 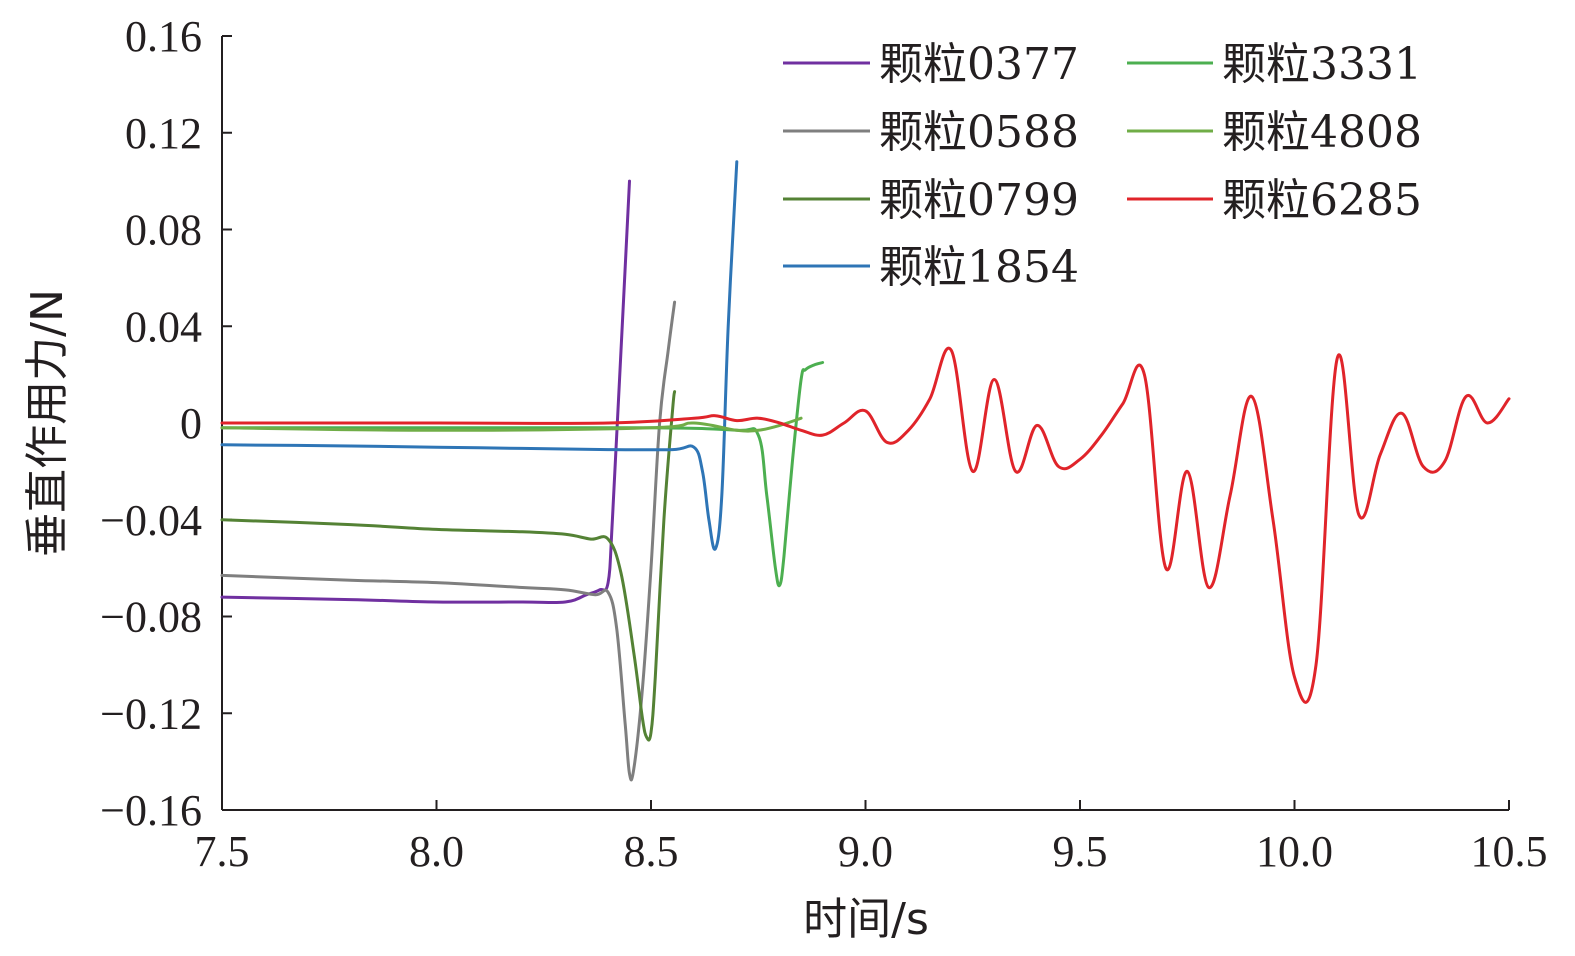 What do you see at coordinates (47, 423) in the screenshot?
I see `y-axis-title: 垂直作用力/N` at bounding box center [47, 423].